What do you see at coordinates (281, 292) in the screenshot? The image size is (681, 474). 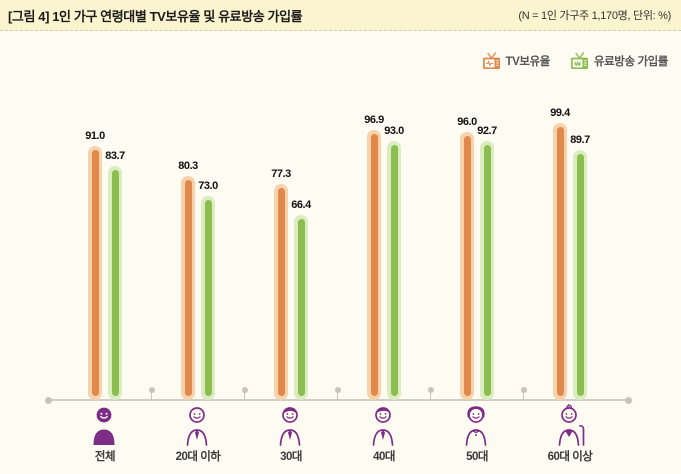 I see `bar-core-TV보유율-30대` at bounding box center [281, 292].